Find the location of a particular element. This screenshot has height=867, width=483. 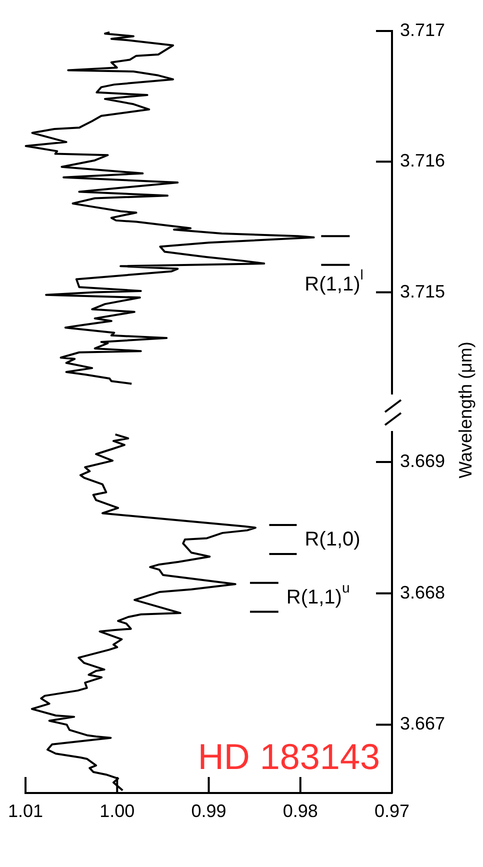

x-tick-label: 0.97 is located at coordinates (392, 810).